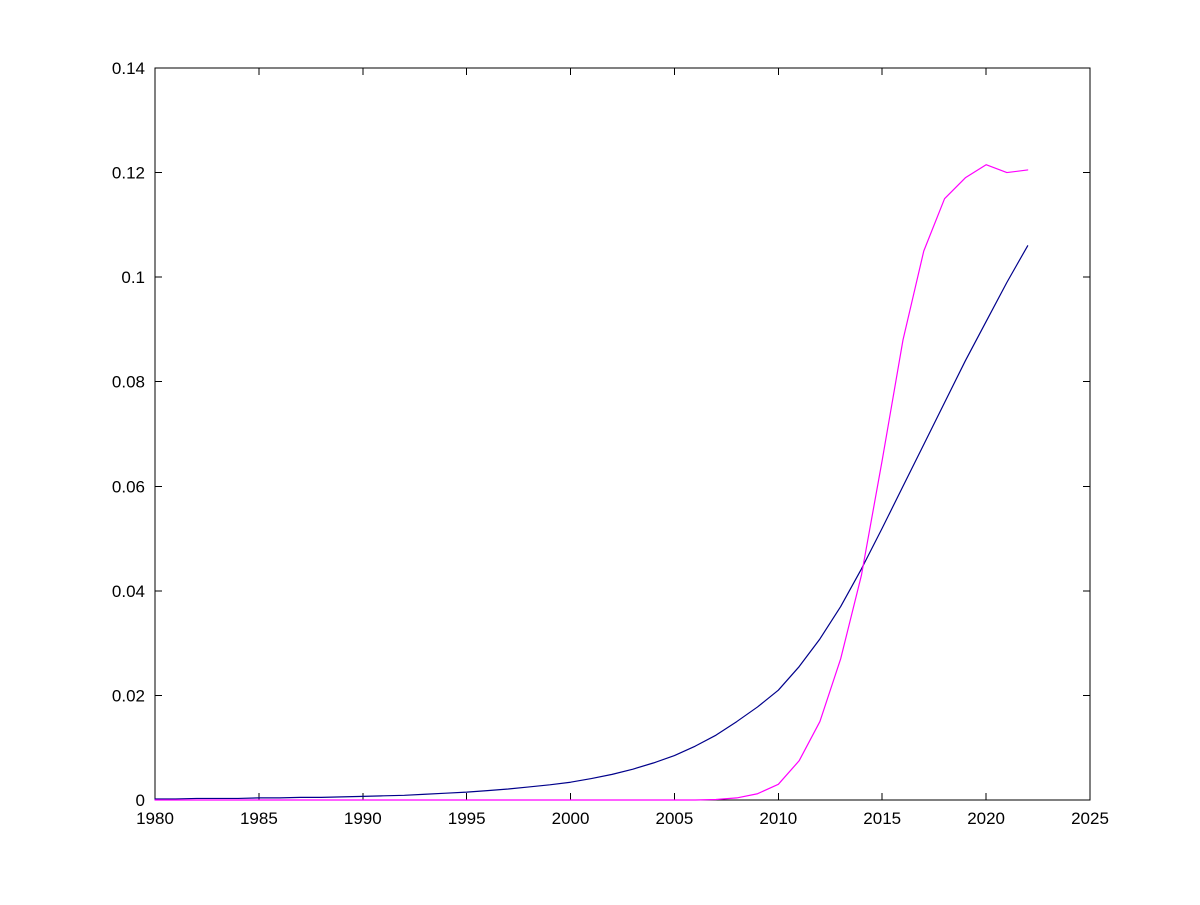 The height and width of the screenshot is (905, 1200). Describe the element at coordinates (133, 277) in the screenshot. I see `y-axis-tick-label: 0.1` at that location.